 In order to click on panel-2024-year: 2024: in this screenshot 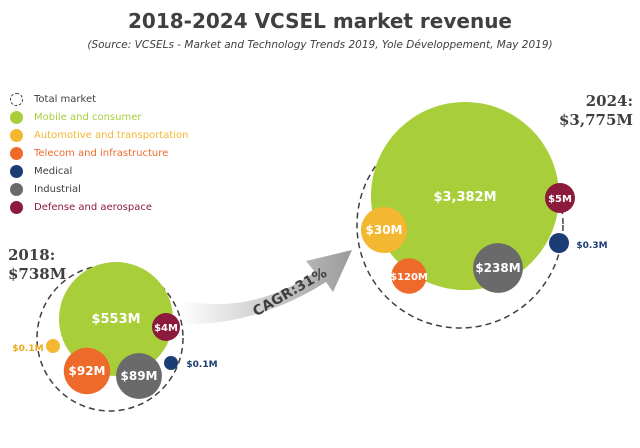, I will do `click(609, 101)`.